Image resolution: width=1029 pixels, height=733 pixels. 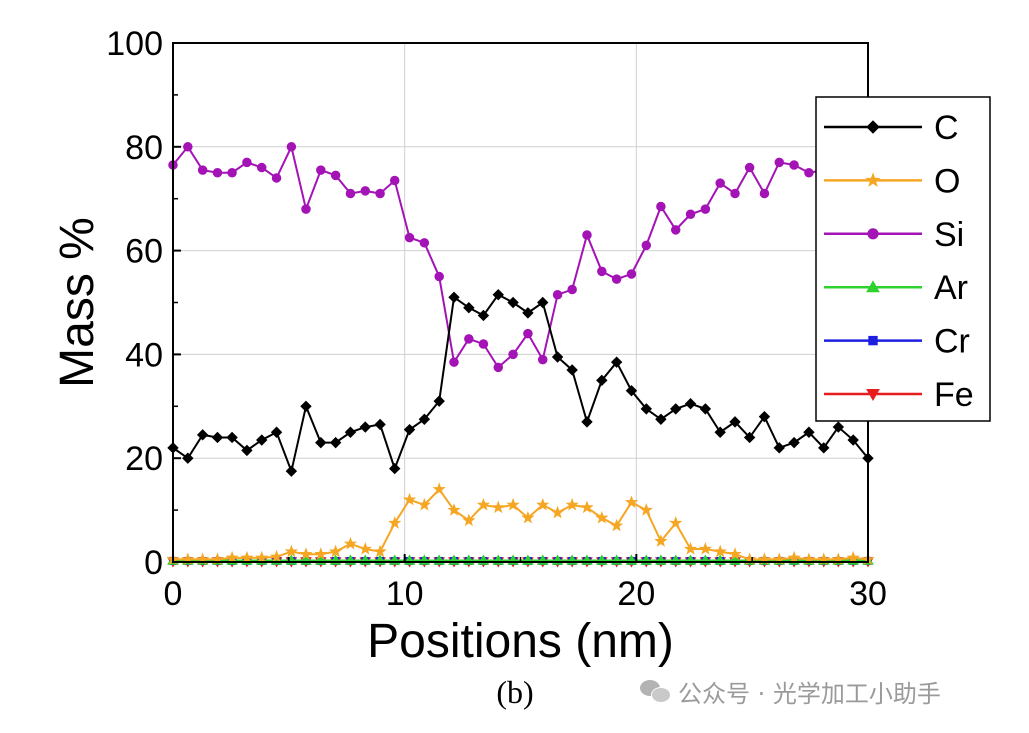 What do you see at coordinates (947, 181) in the screenshot?
I see `legend-label: O` at bounding box center [947, 181].